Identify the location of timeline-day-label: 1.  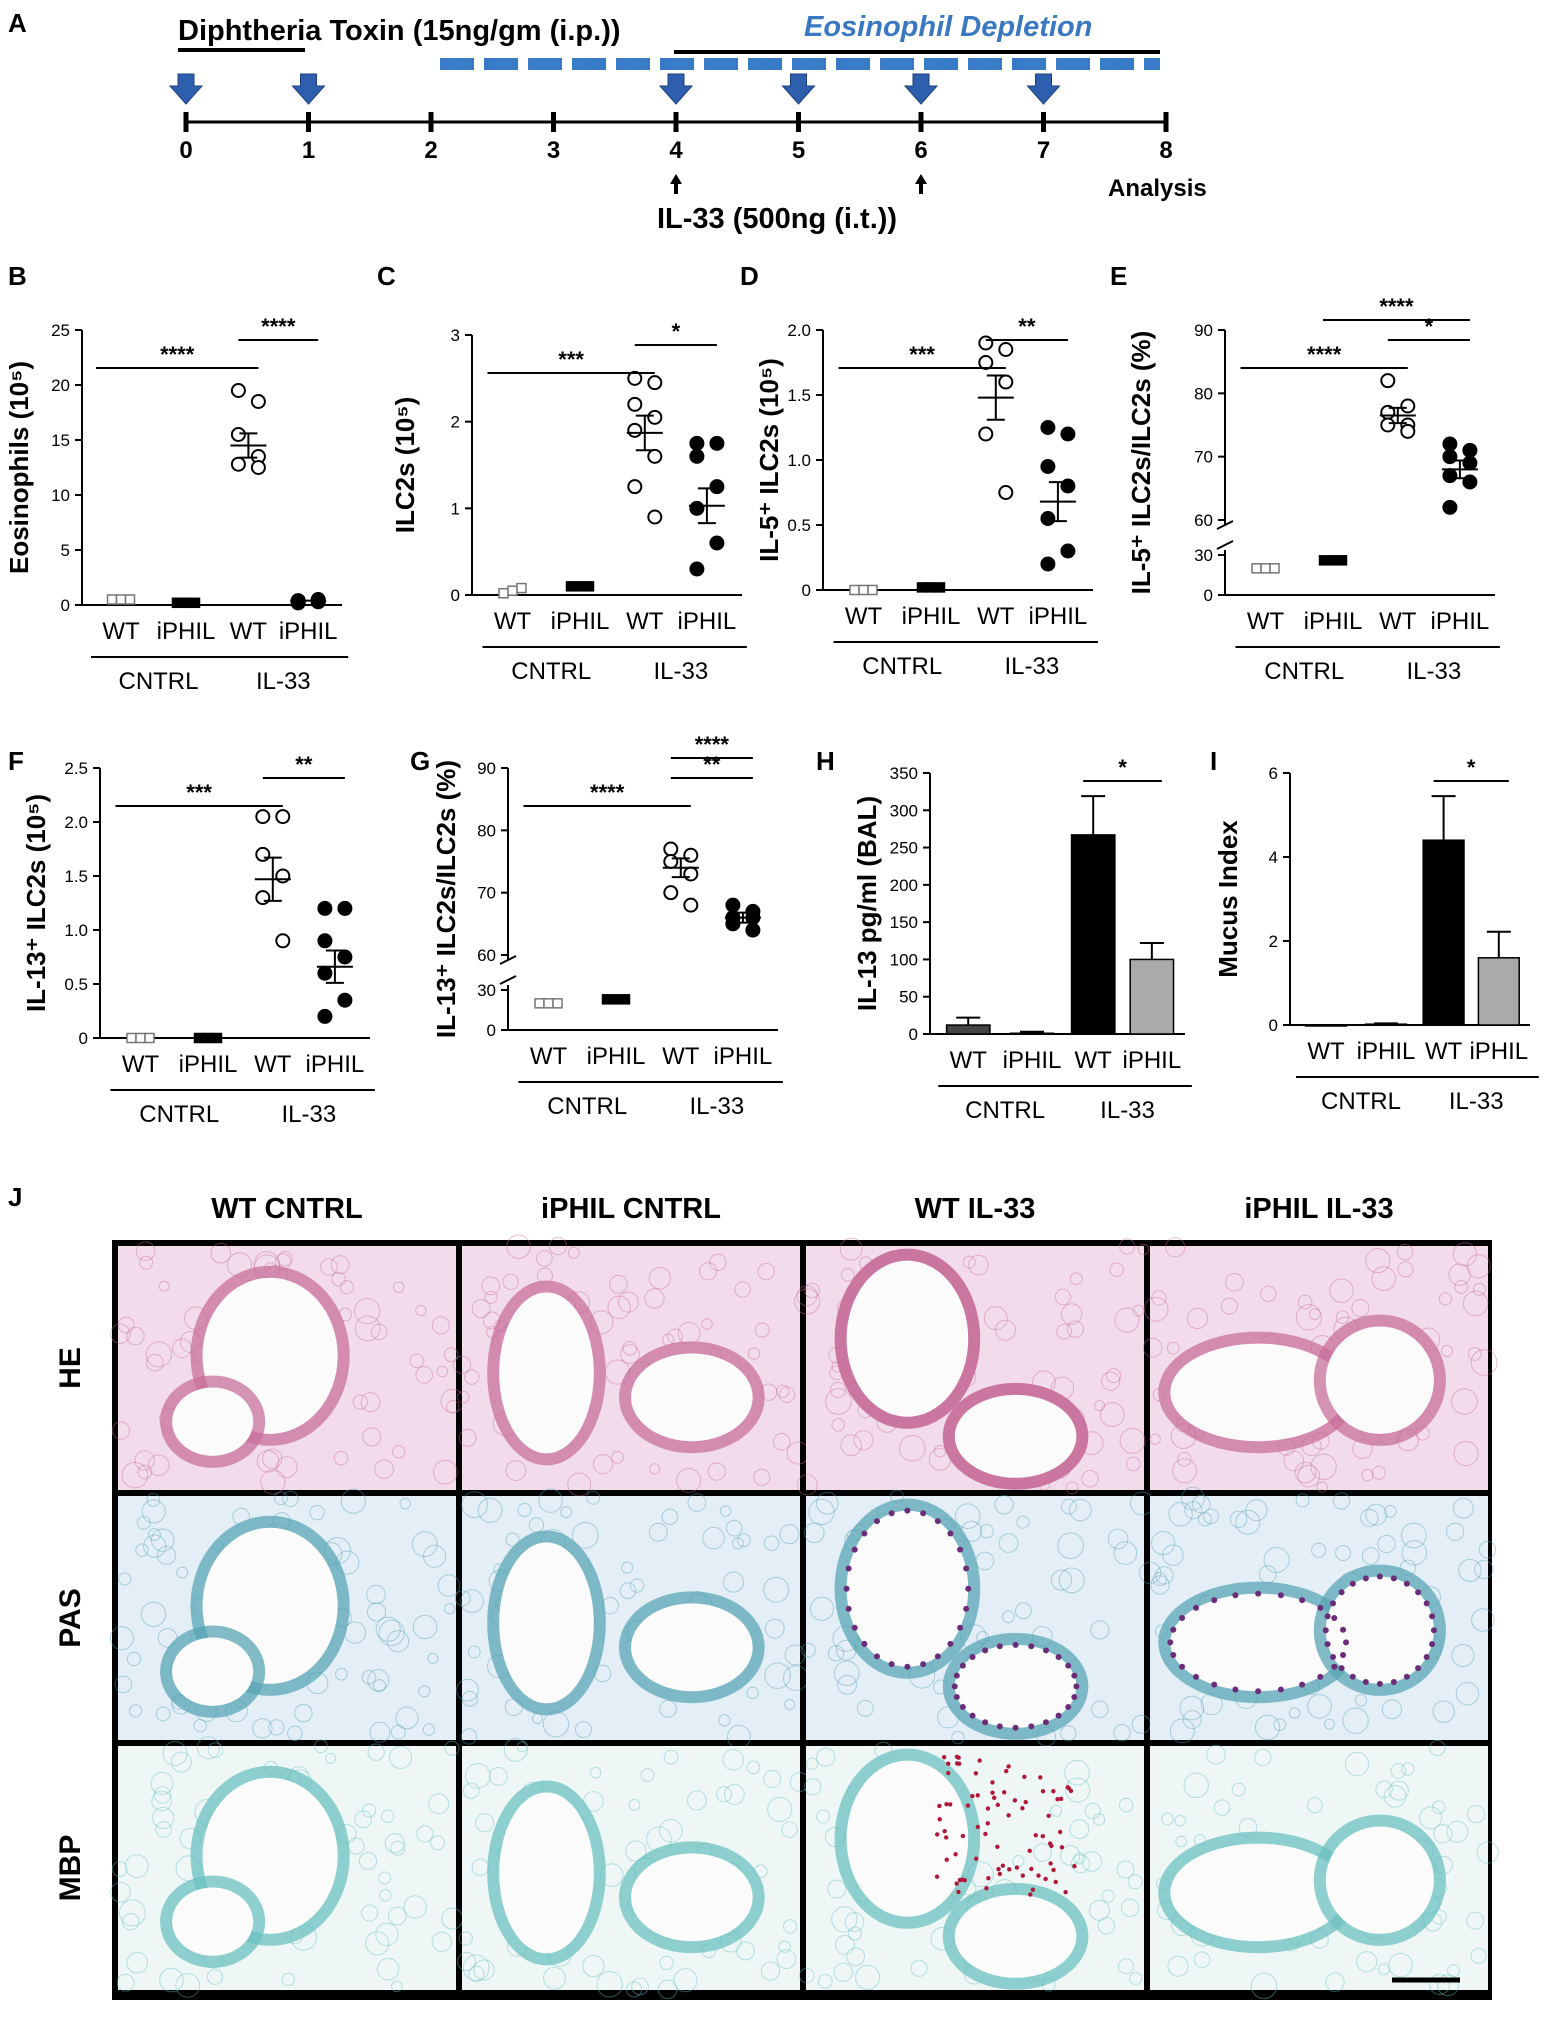
(308, 150).